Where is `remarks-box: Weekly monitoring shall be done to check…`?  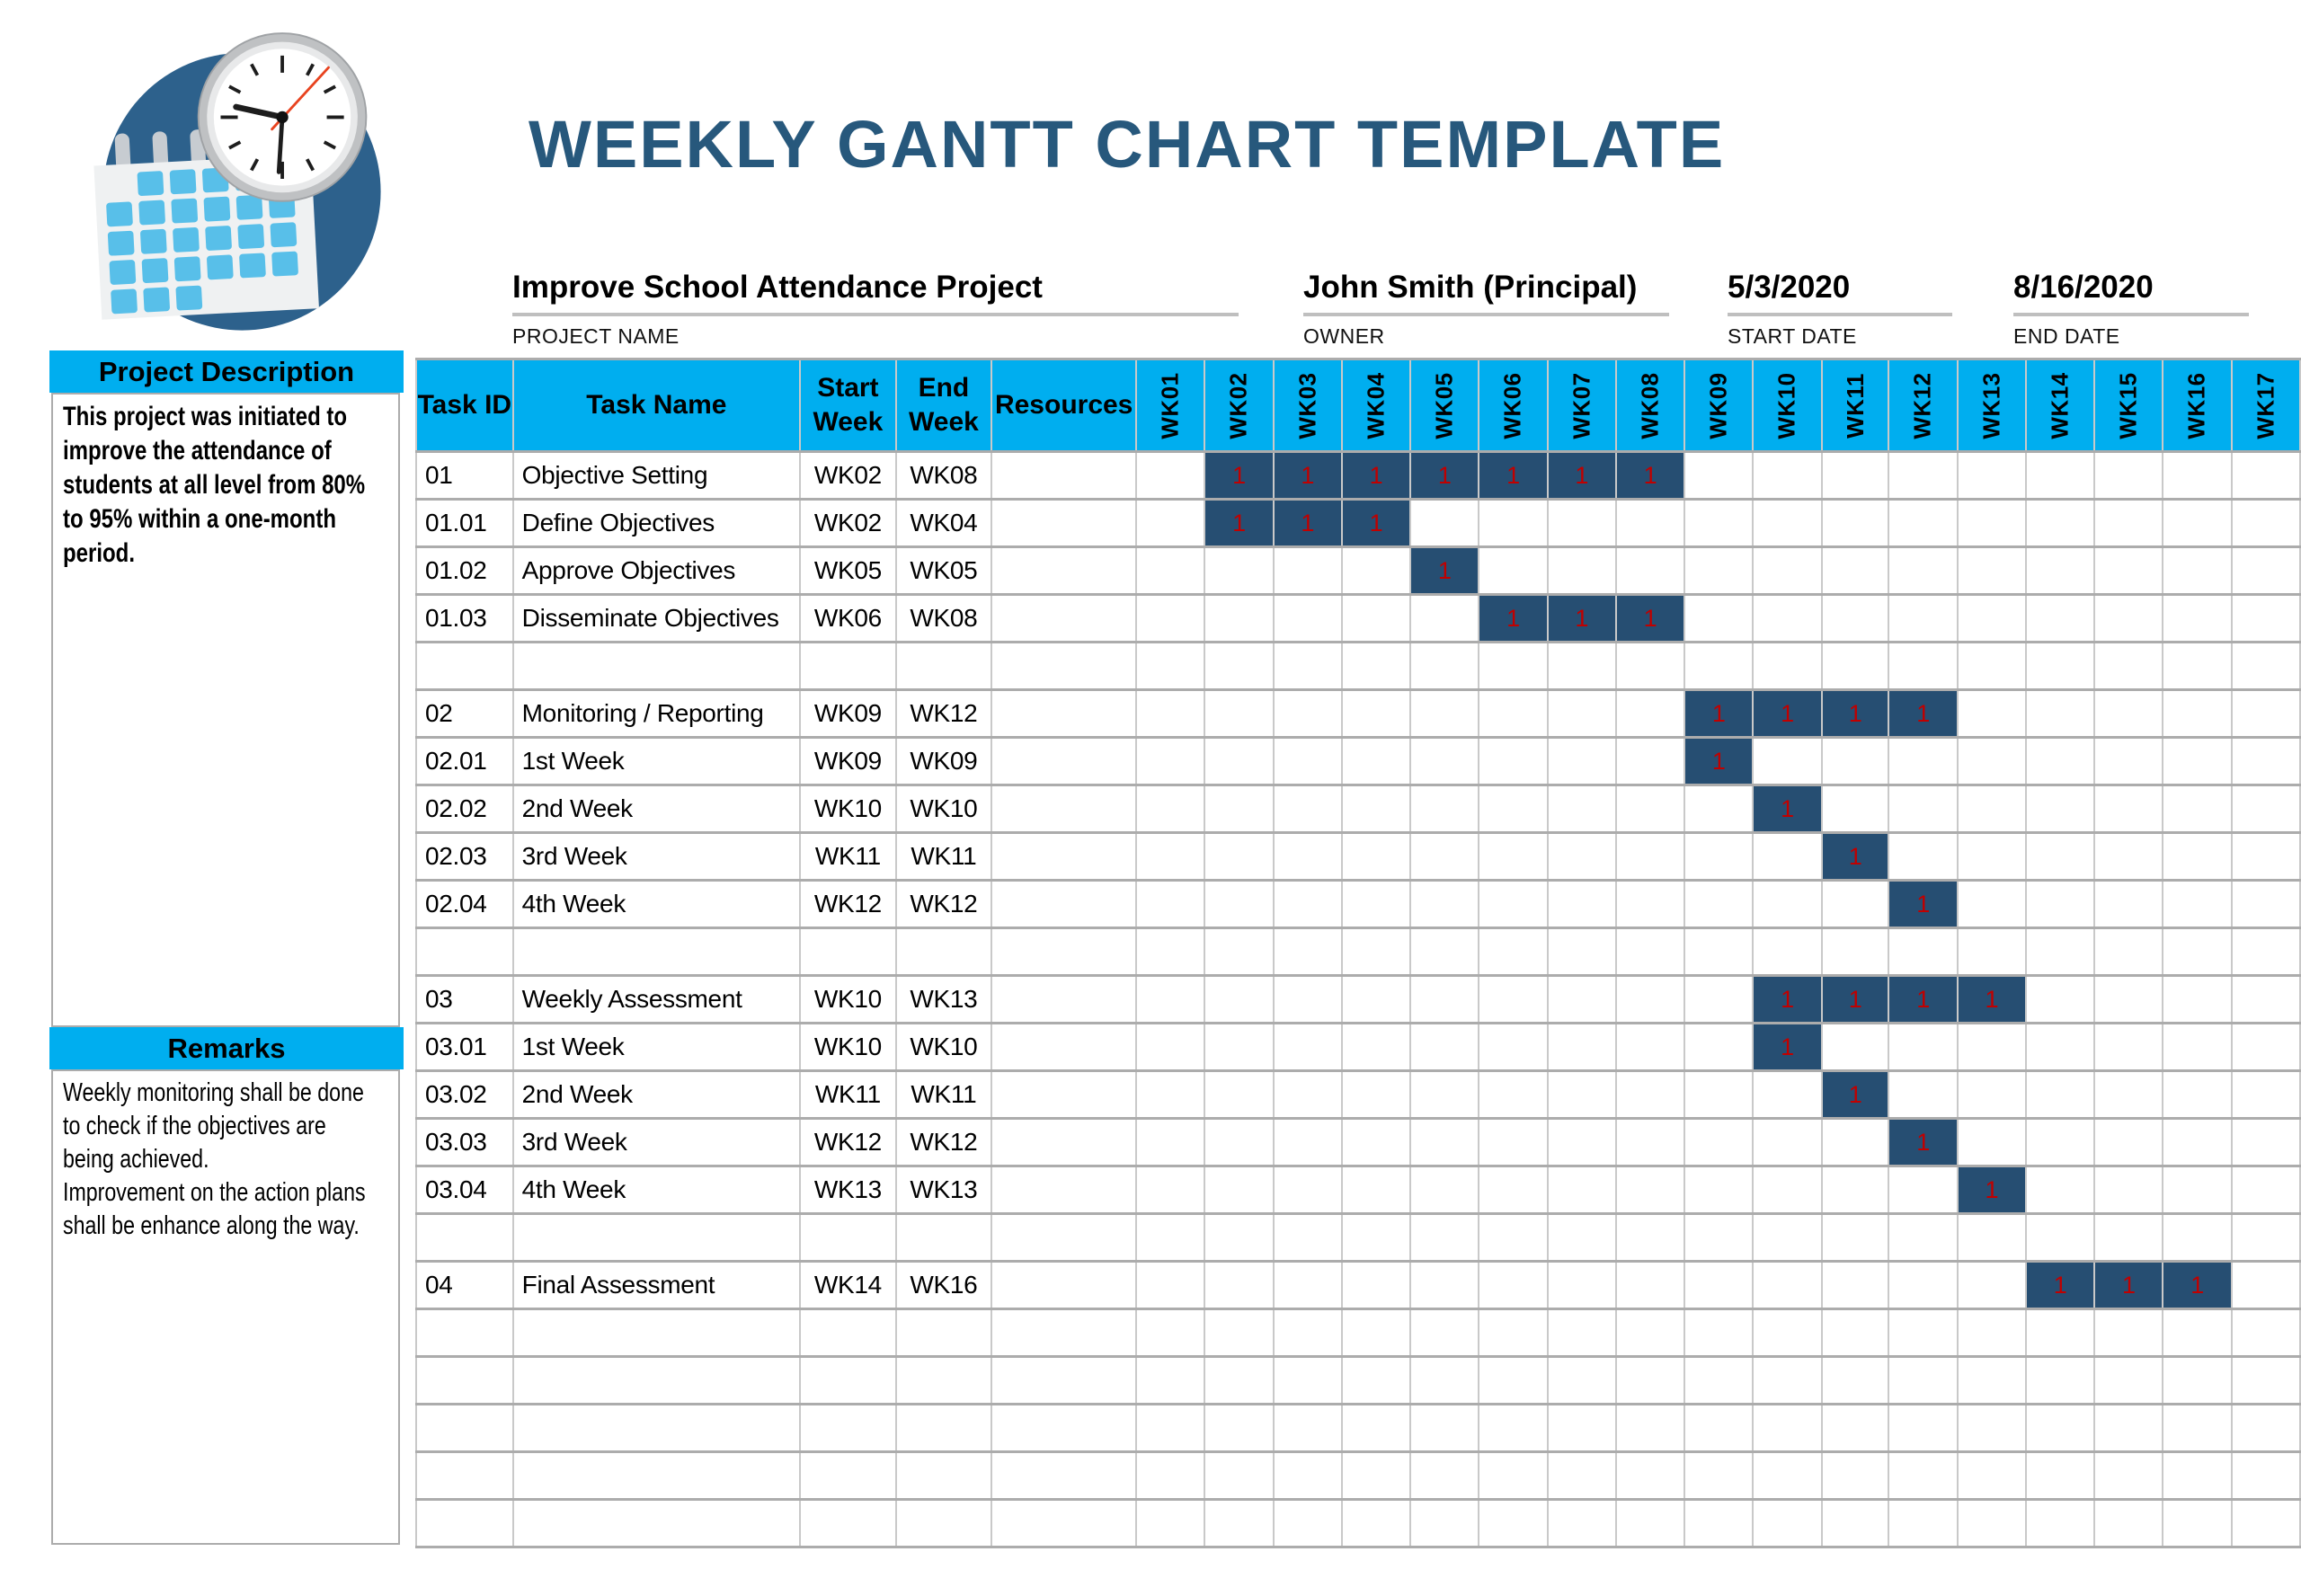
remarks-box: Weekly monitoring shall be done to check… is located at coordinates (225, 1307).